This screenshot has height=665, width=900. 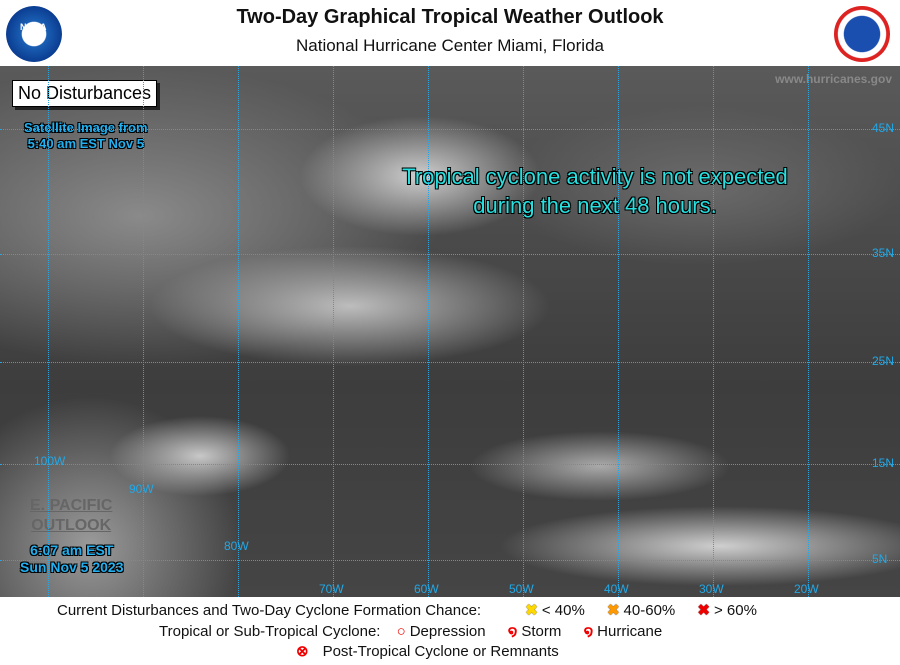 I want to click on watermark: www.hurricanes.gov, so click(x=833, y=79).